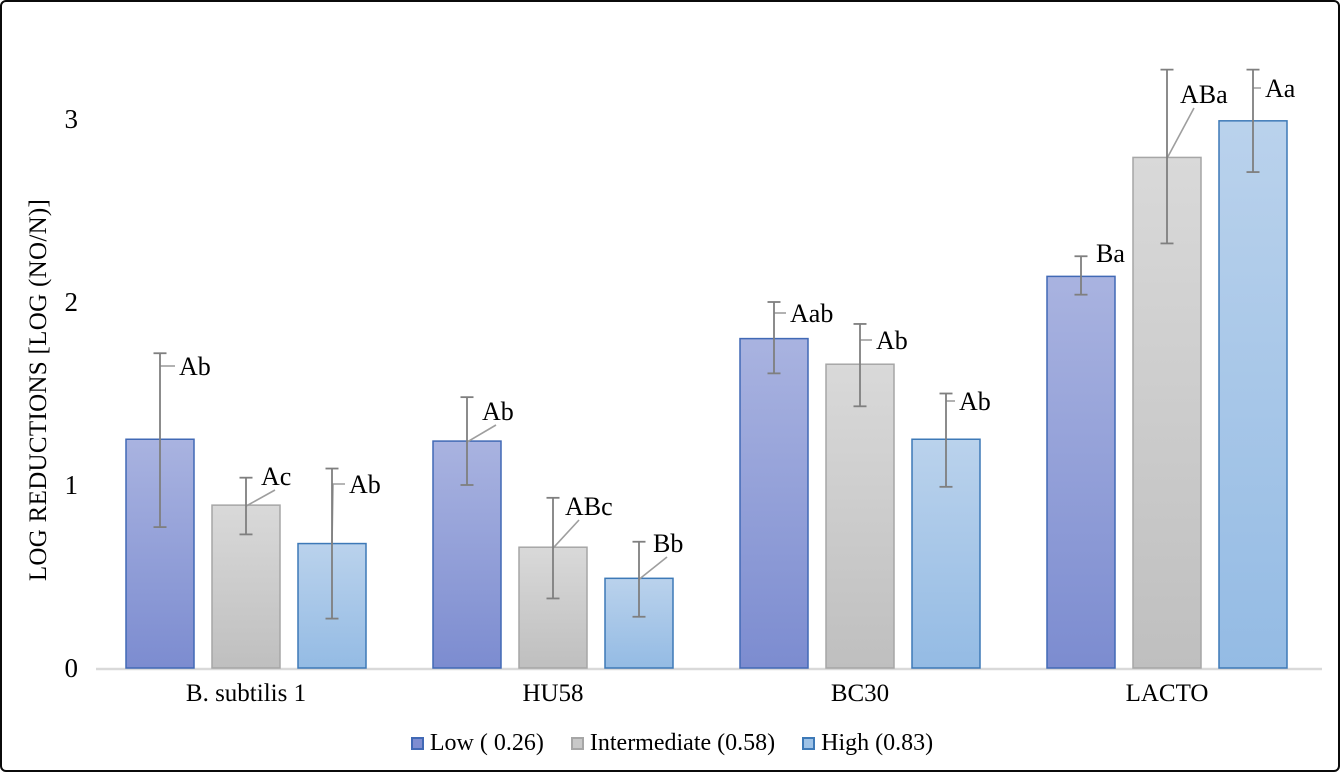  I want to click on significance-label: Bb, so click(668, 543).